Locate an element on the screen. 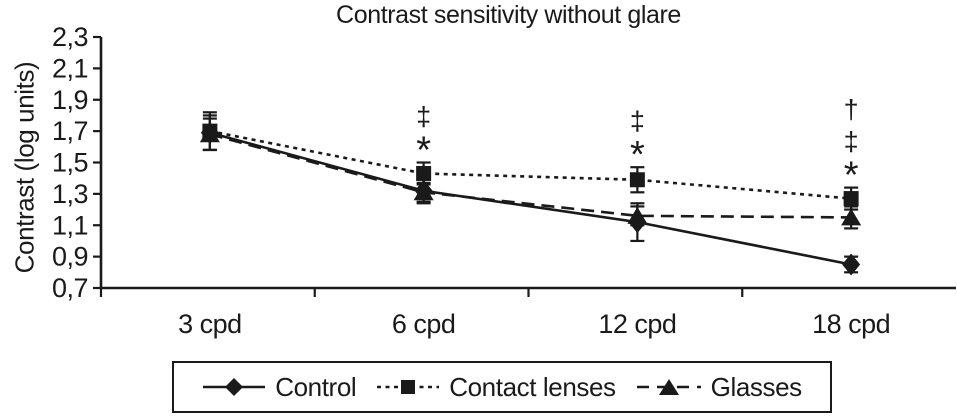 This screenshot has height=417, width=957. y-axis-tick-label: 1,1 is located at coordinates (70, 225).